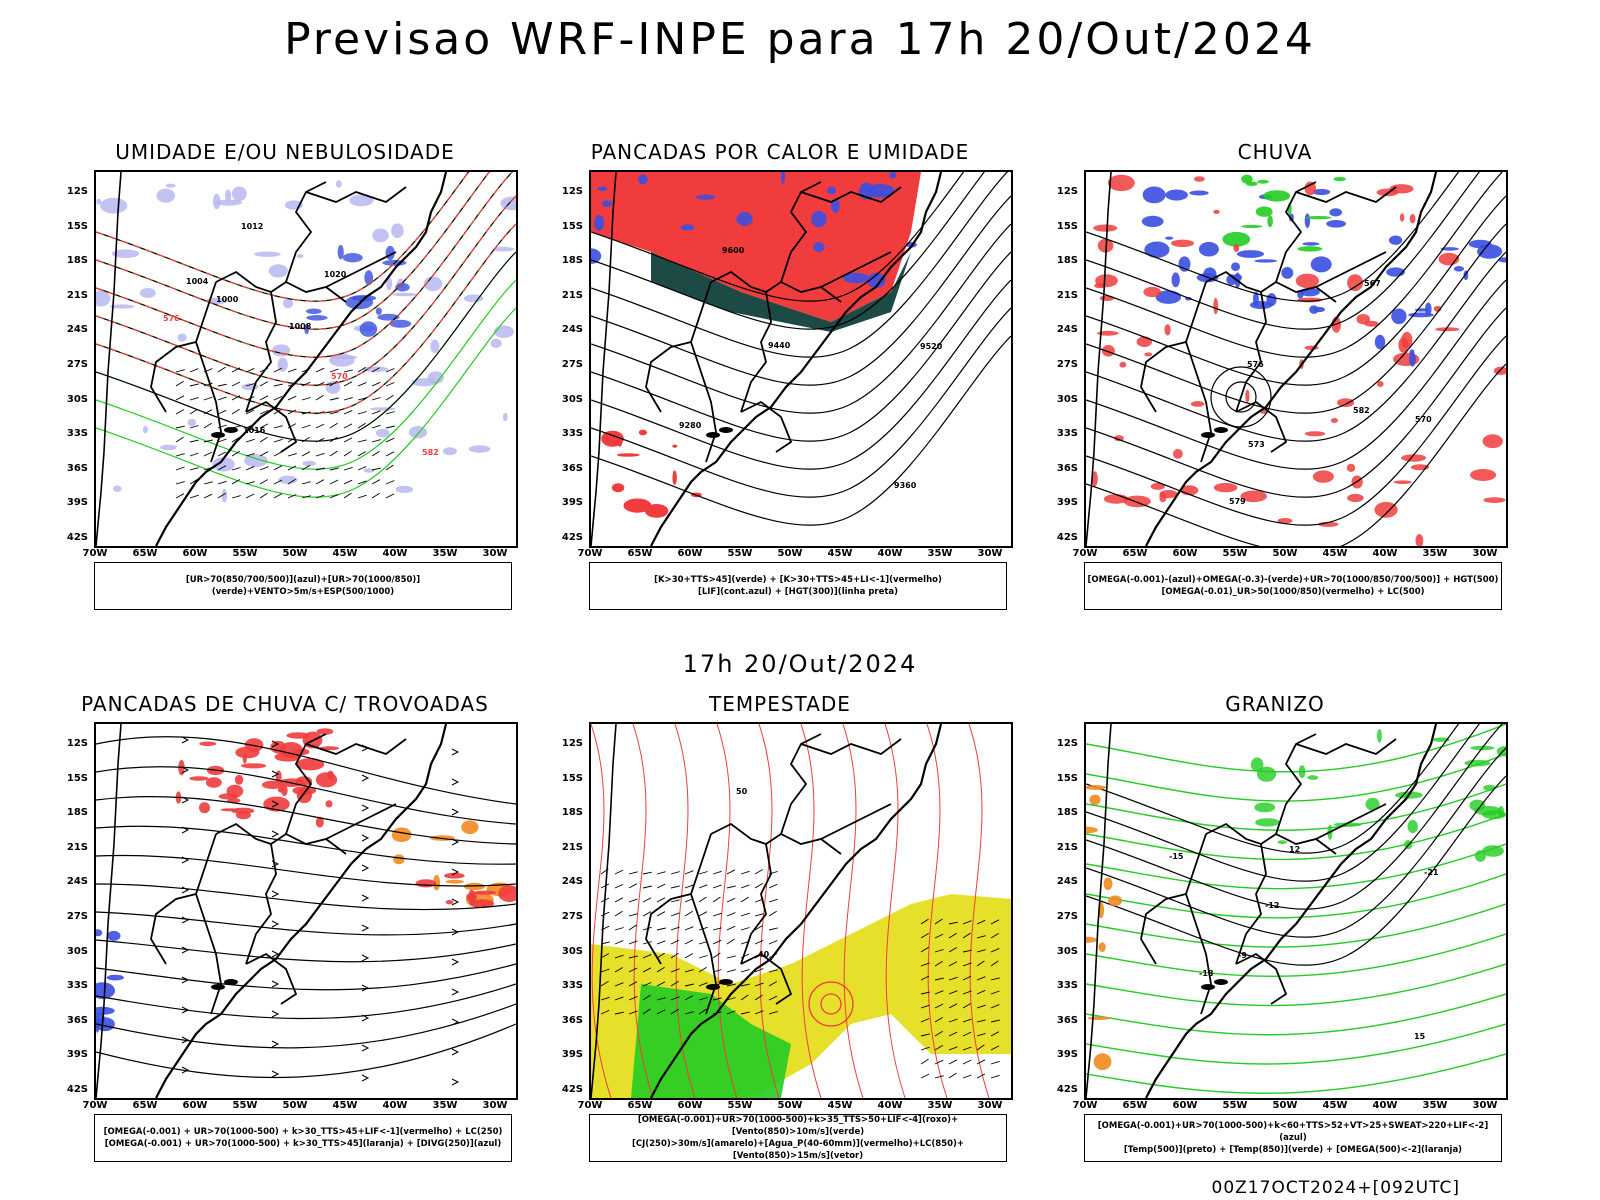 This screenshot has height=1200, width=1600. What do you see at coordinates (1256, 444) in the screenshot?
I see `contour-label: 573` at bounding box center [1256, 444].